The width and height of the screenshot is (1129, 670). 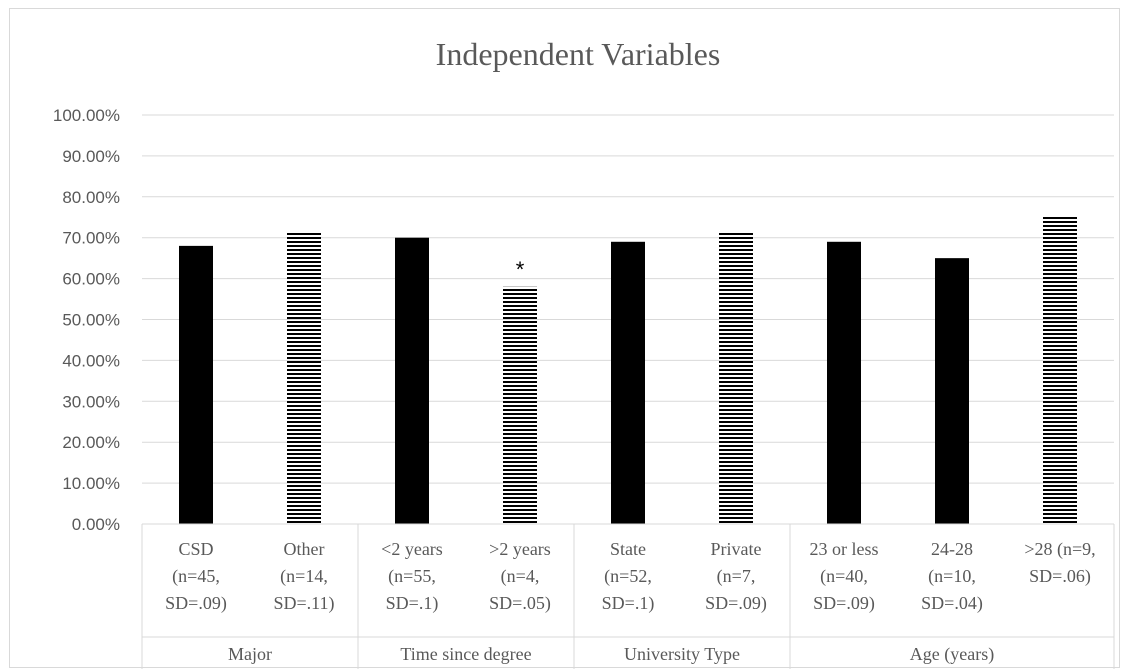 I want to click on x-category-label: (n=55,, so click(x=412, y=576).